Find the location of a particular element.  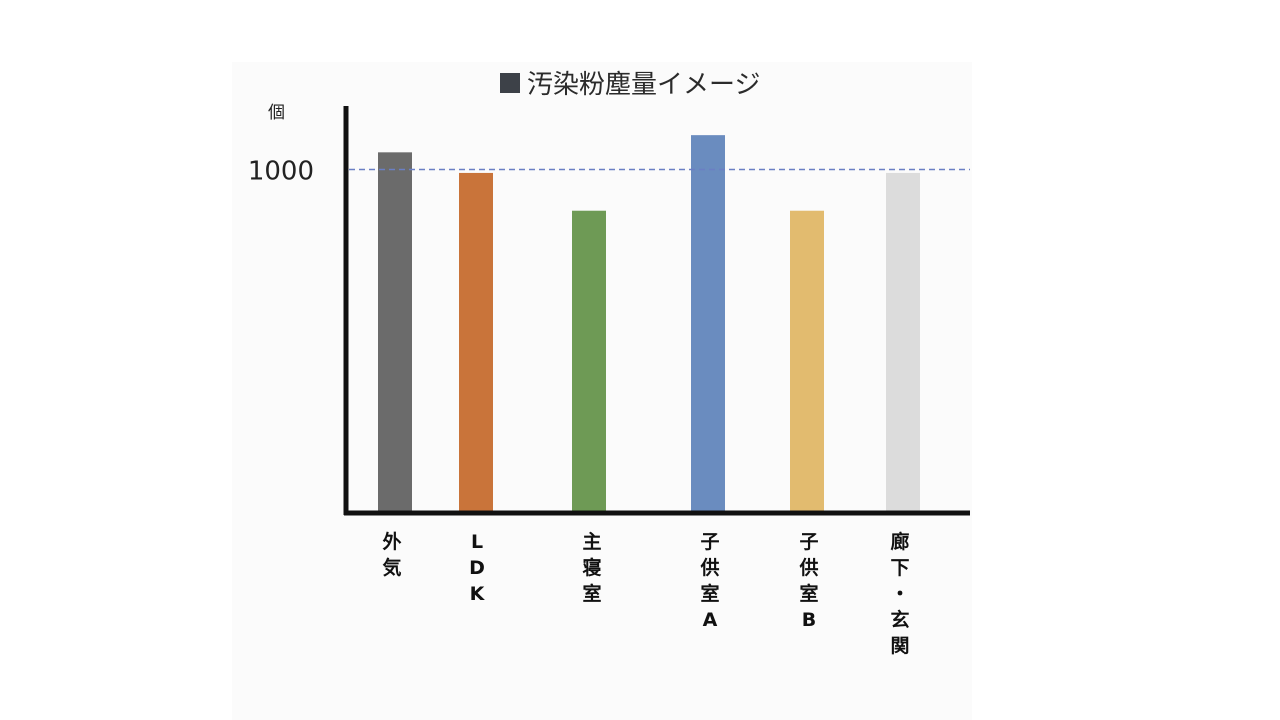

category-label-char: 気 is located at coordinates (391, 567).